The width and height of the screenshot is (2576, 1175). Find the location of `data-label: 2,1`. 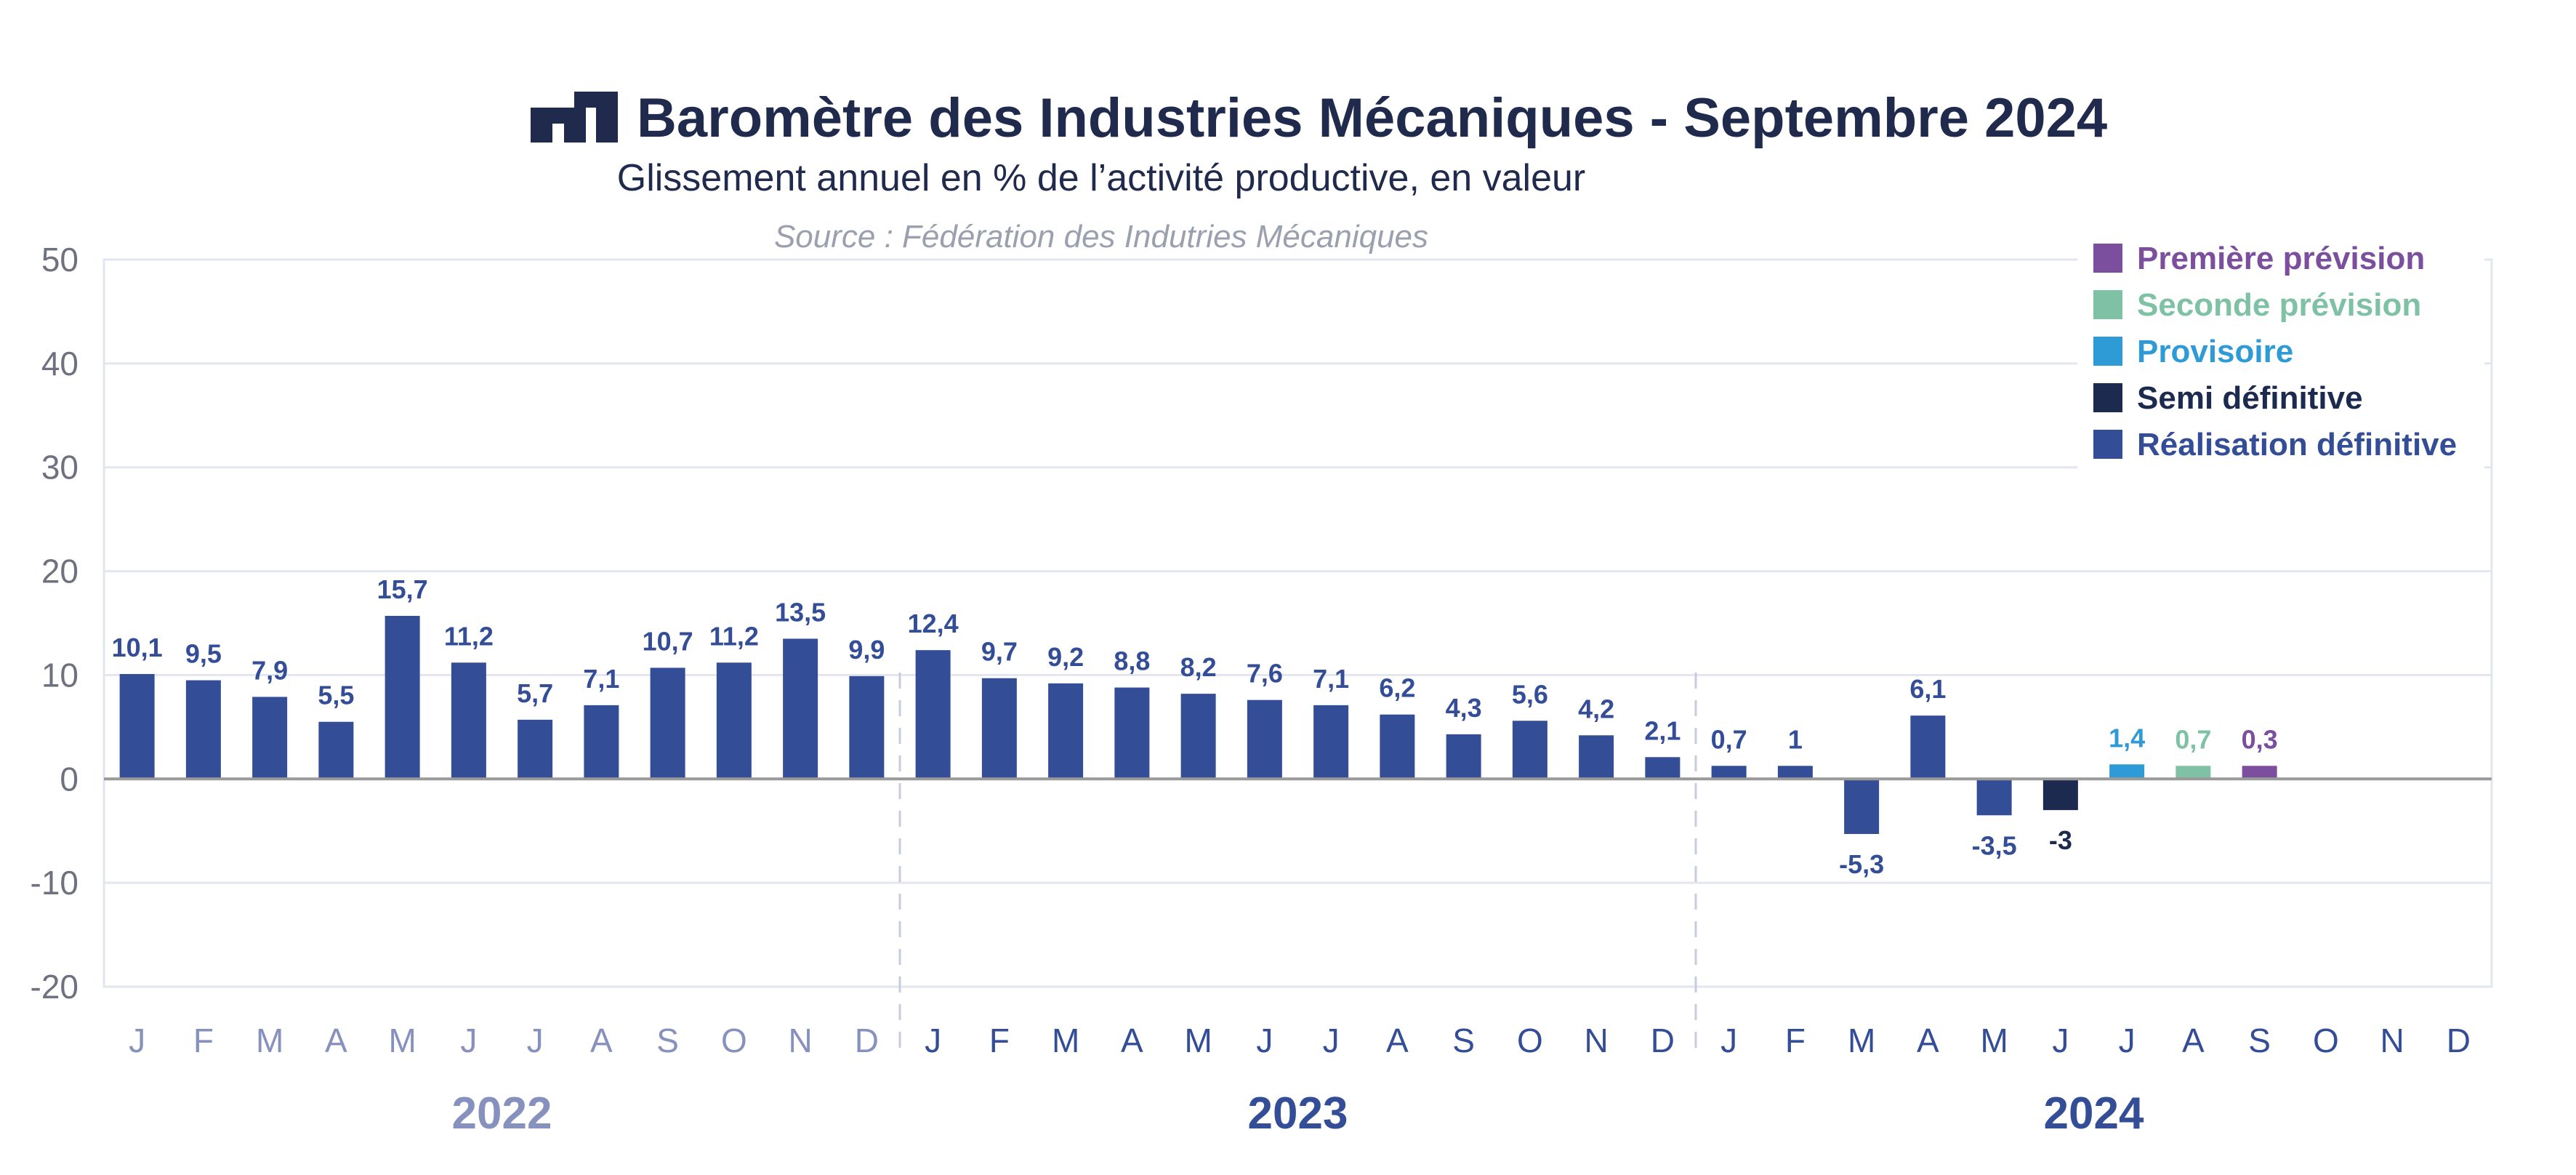

data-label: 2,1 is located at coordinates (1662, 730).